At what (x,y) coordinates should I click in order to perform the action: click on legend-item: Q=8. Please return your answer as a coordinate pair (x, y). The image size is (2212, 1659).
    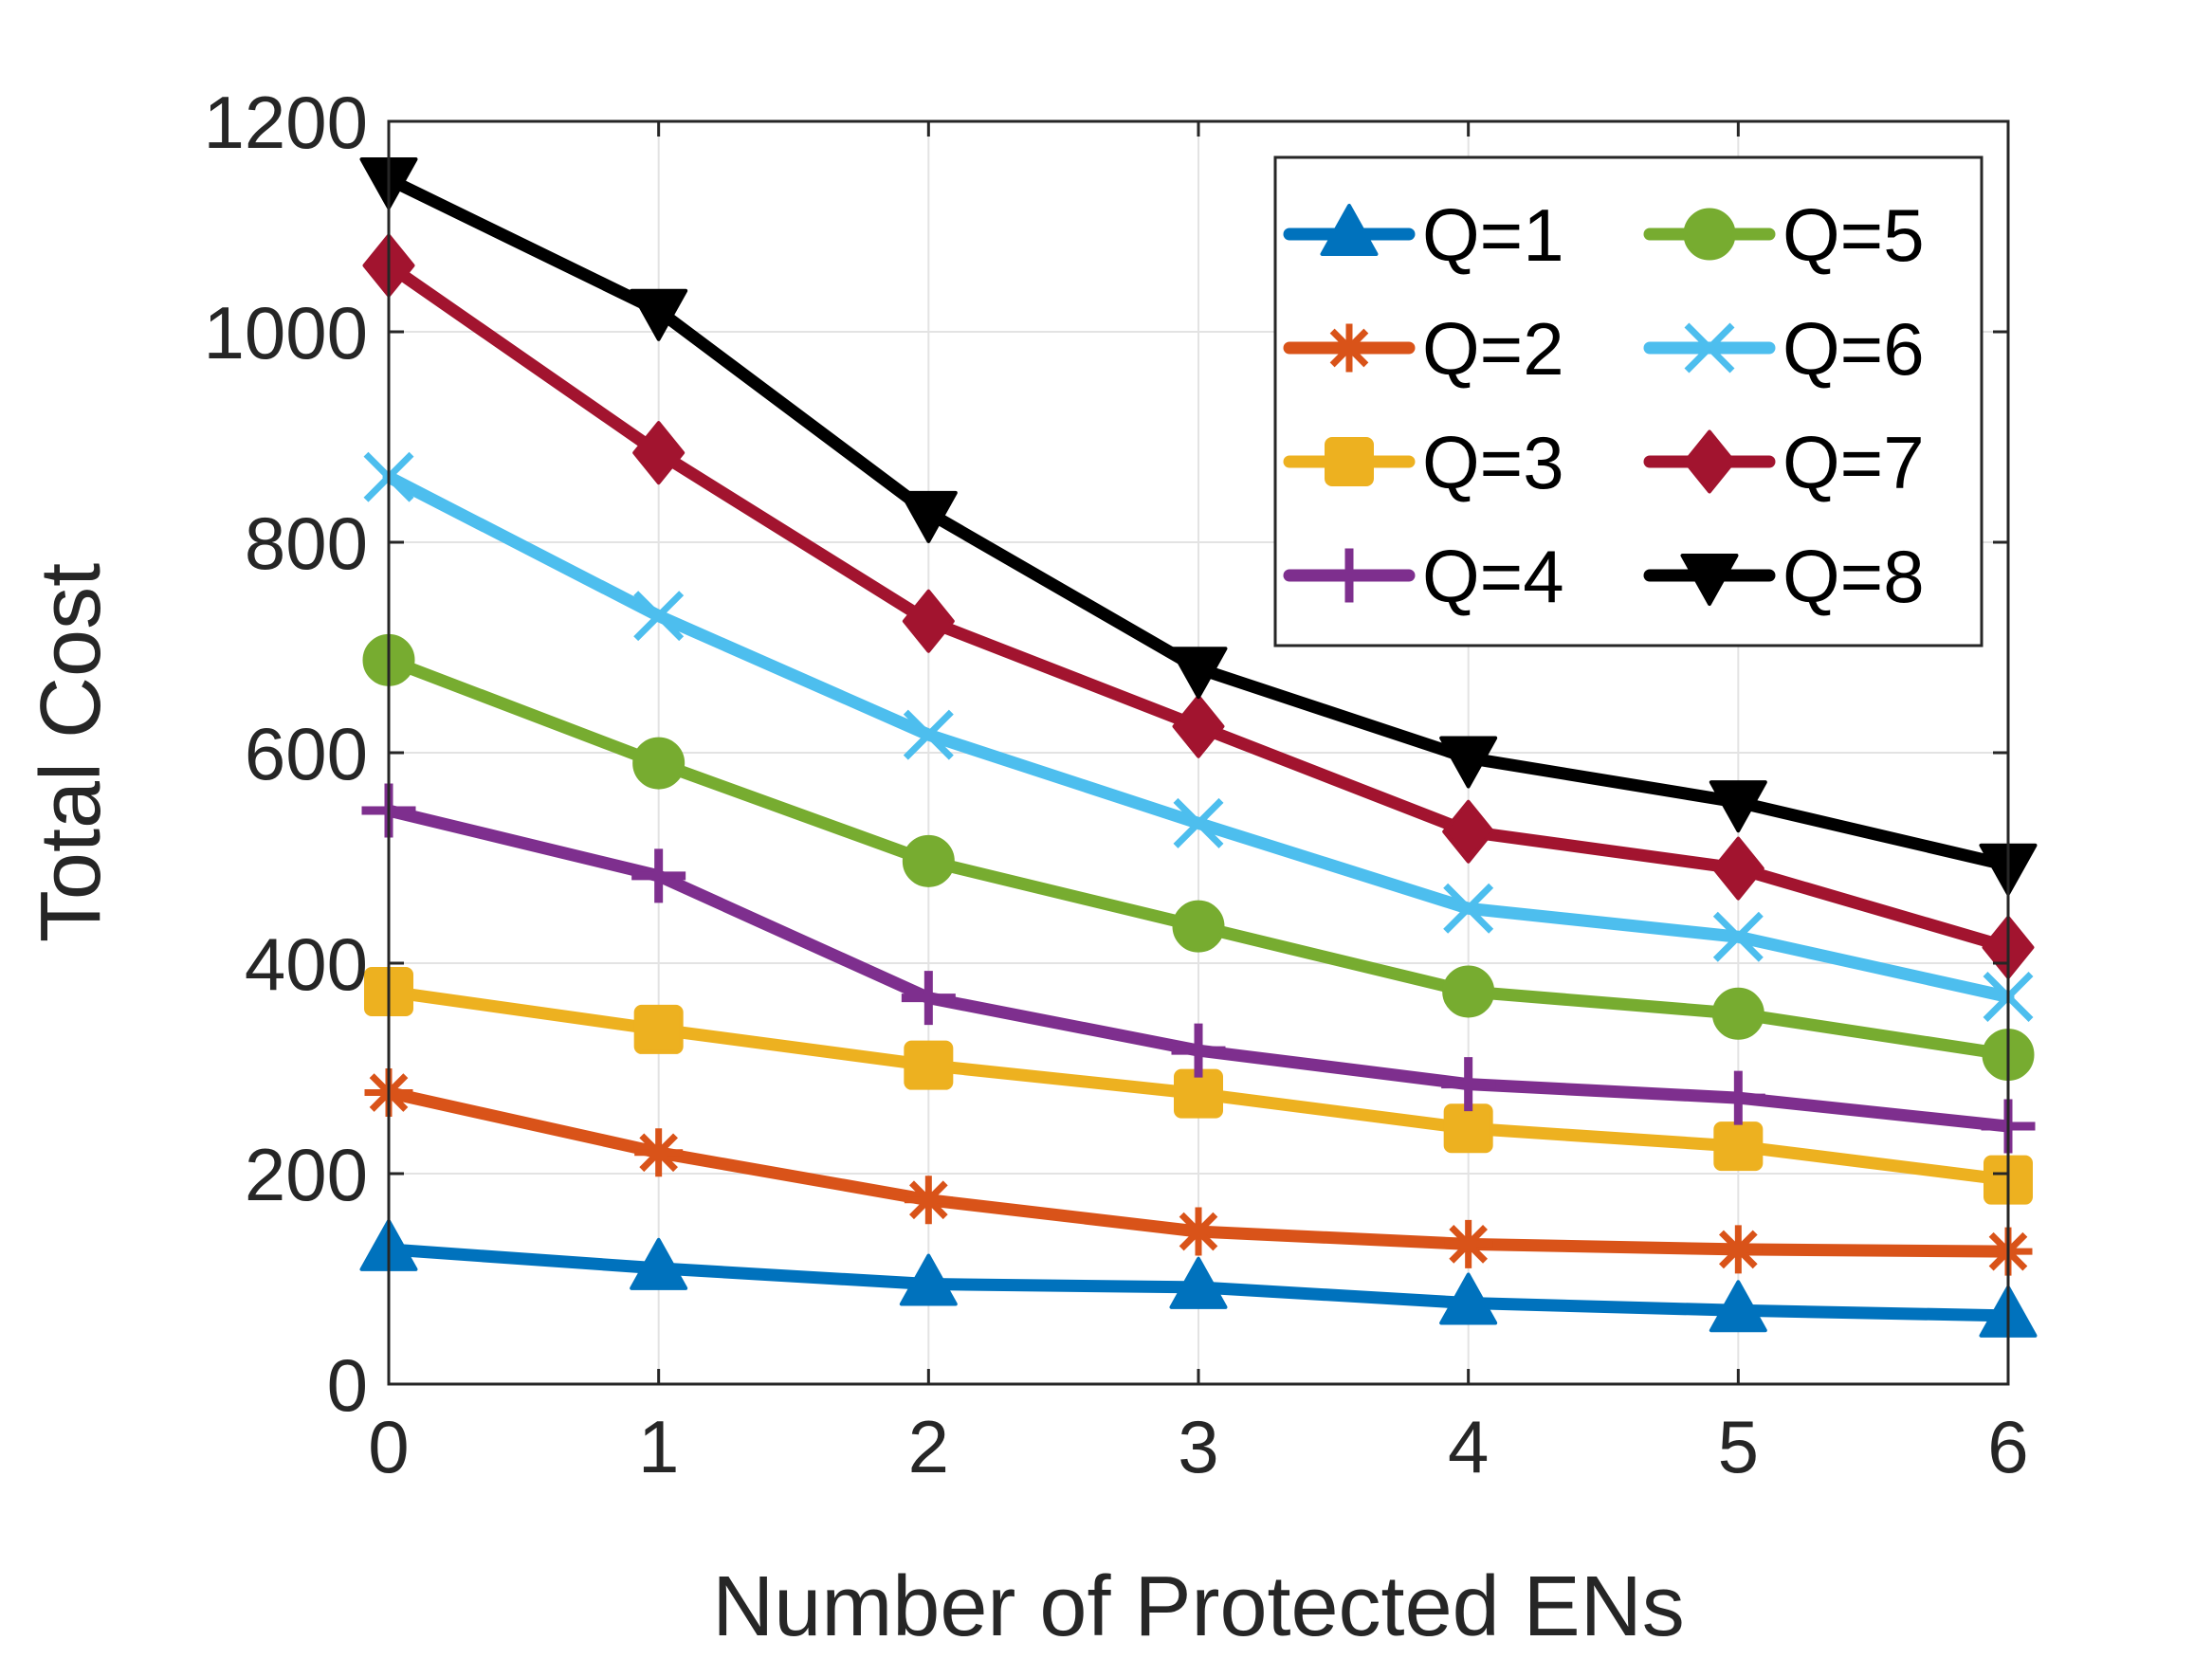
    Looking at the image, I should click on (1784, 576).